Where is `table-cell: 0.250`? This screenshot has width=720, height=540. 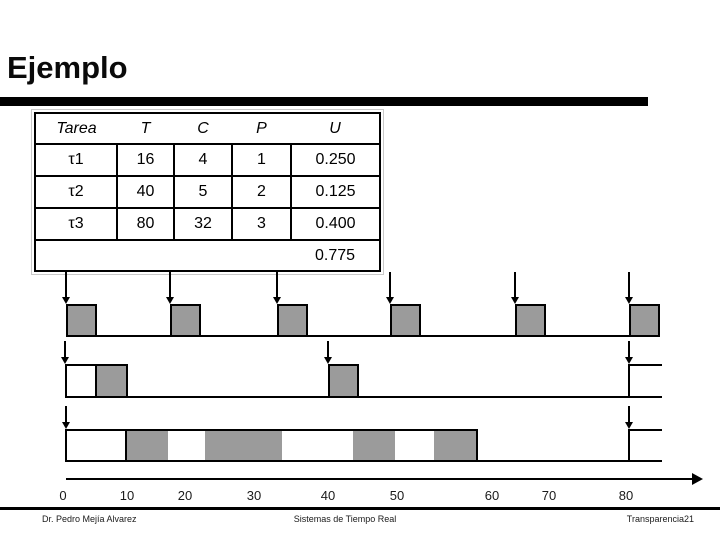 table-cell: 0.250 is located at coordinates (335, 160).